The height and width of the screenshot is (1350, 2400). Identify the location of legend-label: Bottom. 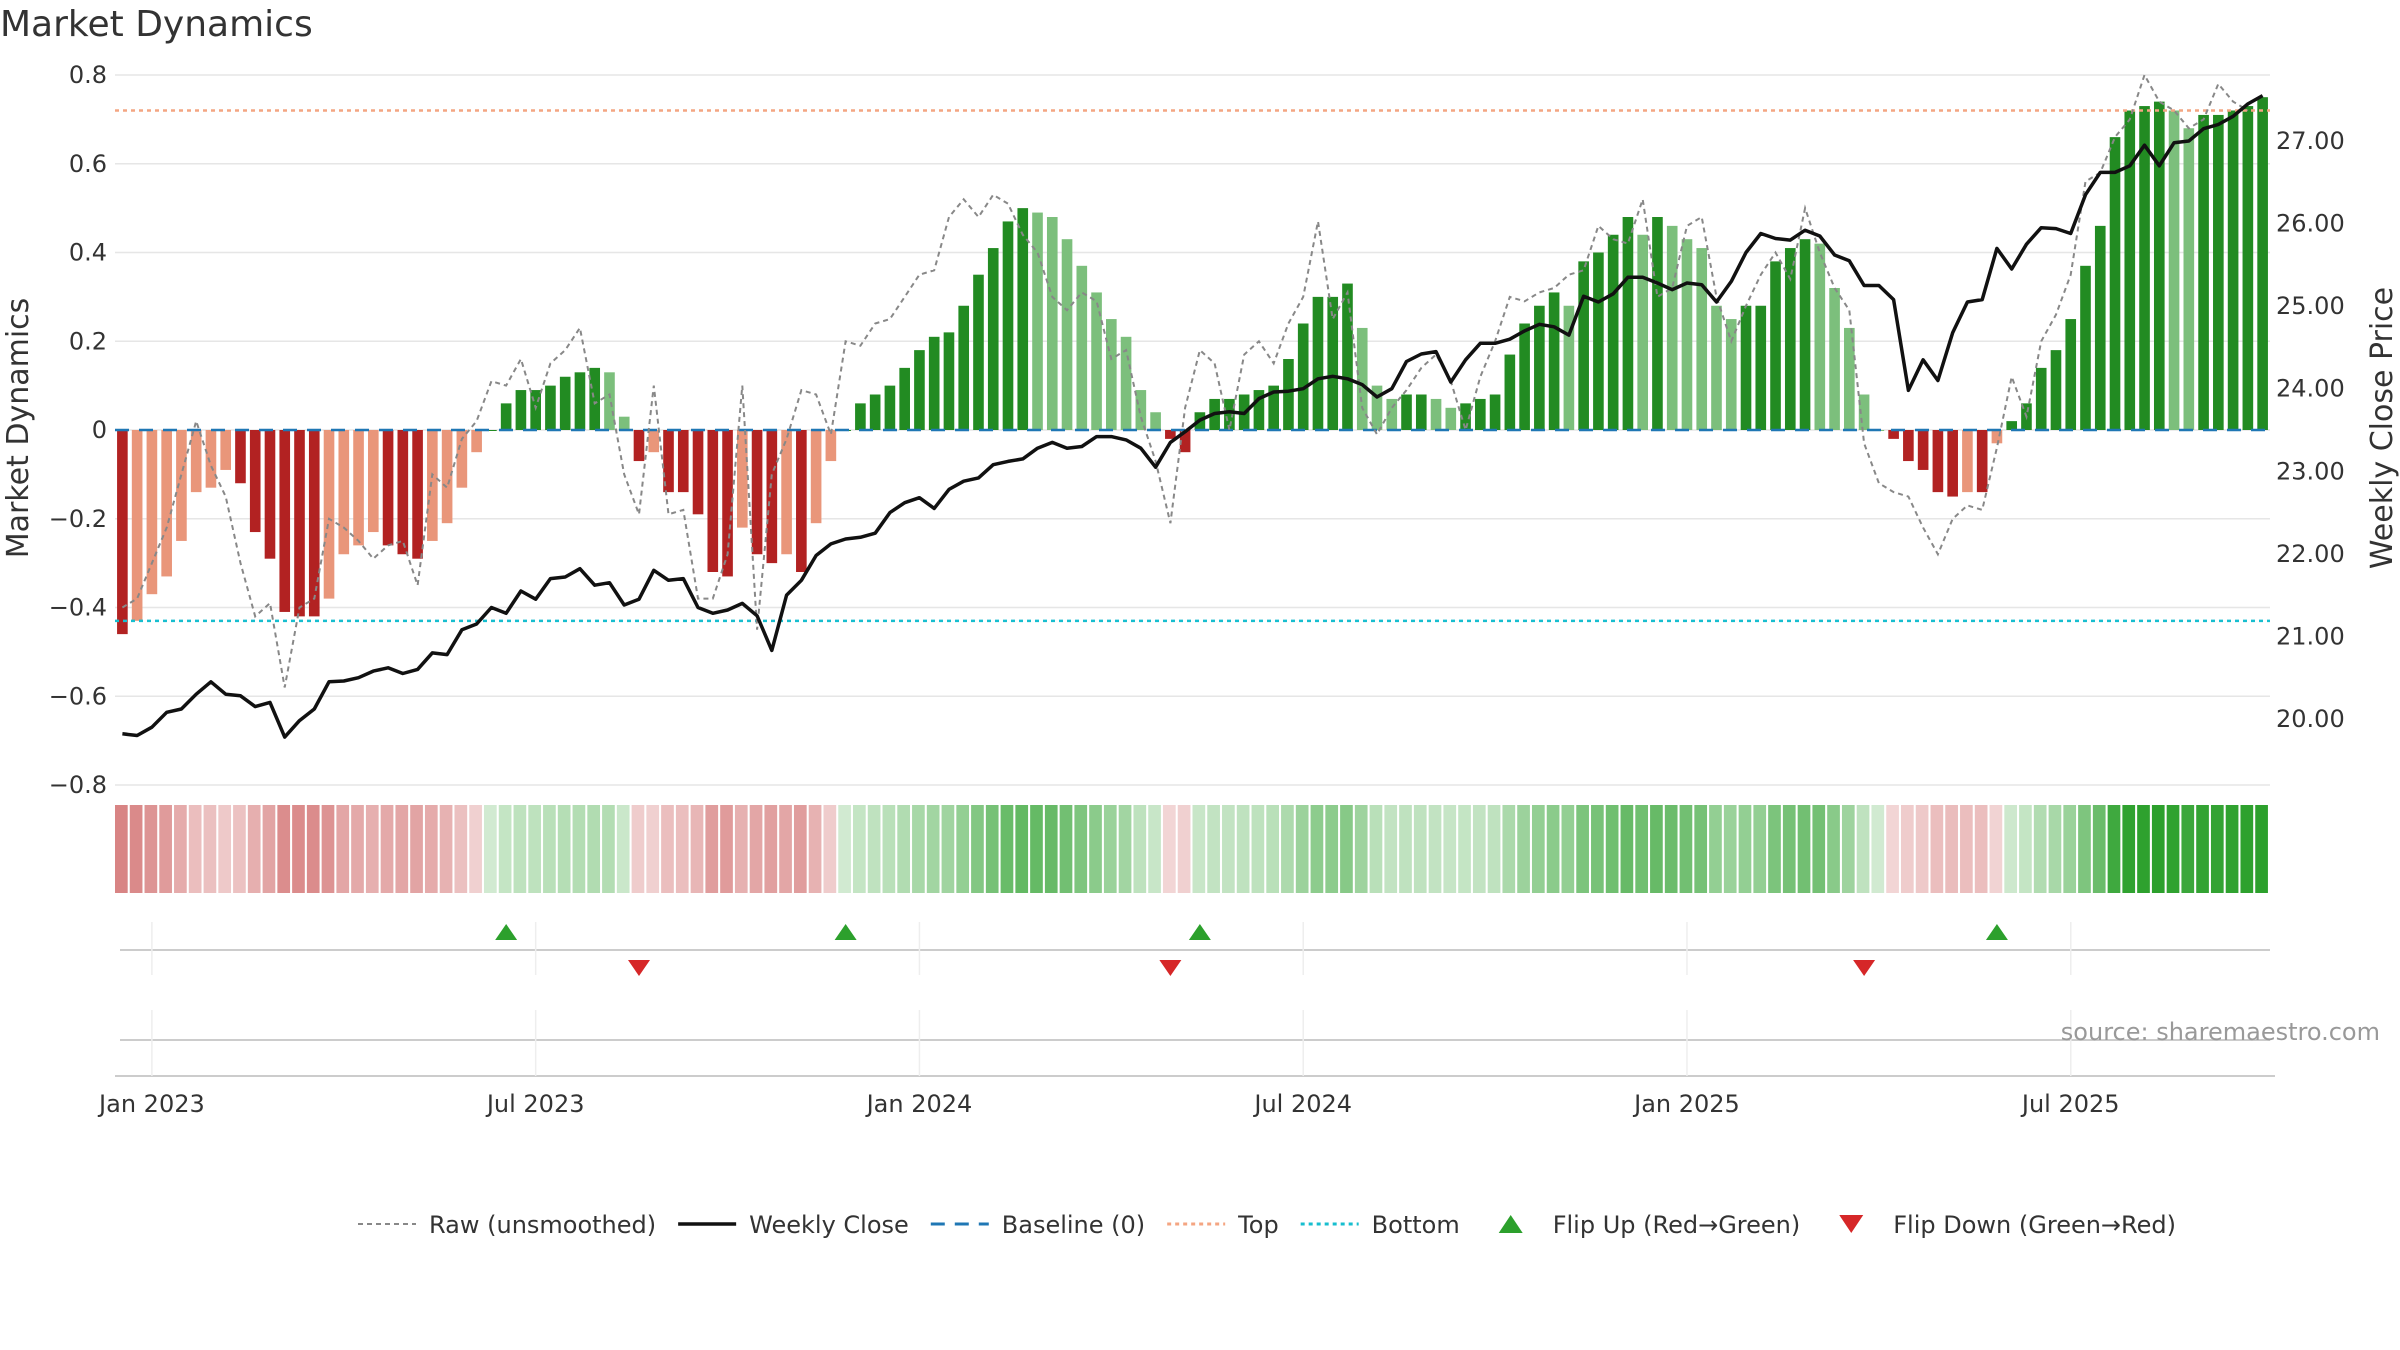
(1416, 1225).